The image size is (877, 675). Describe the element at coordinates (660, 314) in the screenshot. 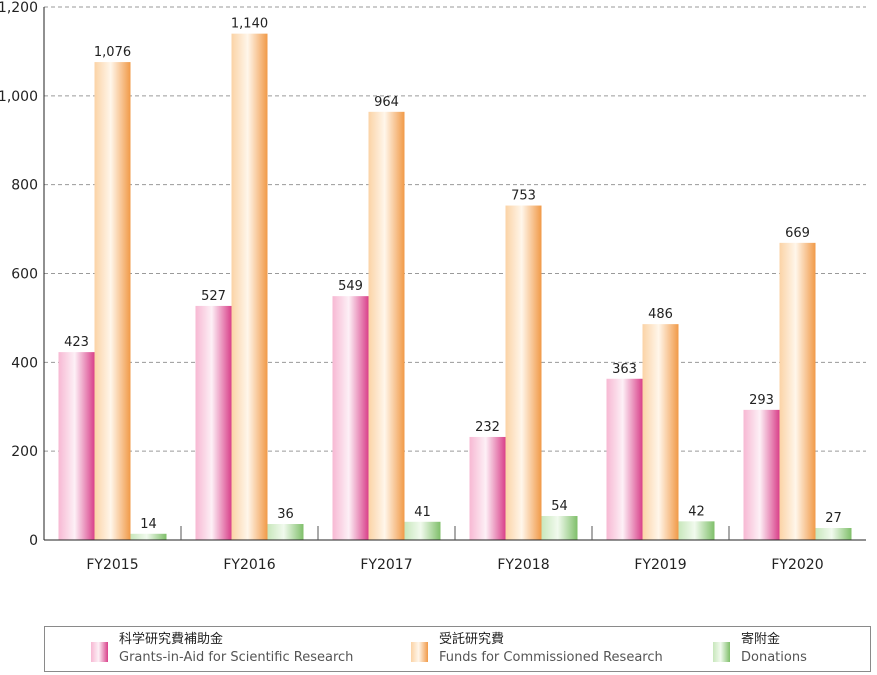

I see `data-label: 486` at that location.